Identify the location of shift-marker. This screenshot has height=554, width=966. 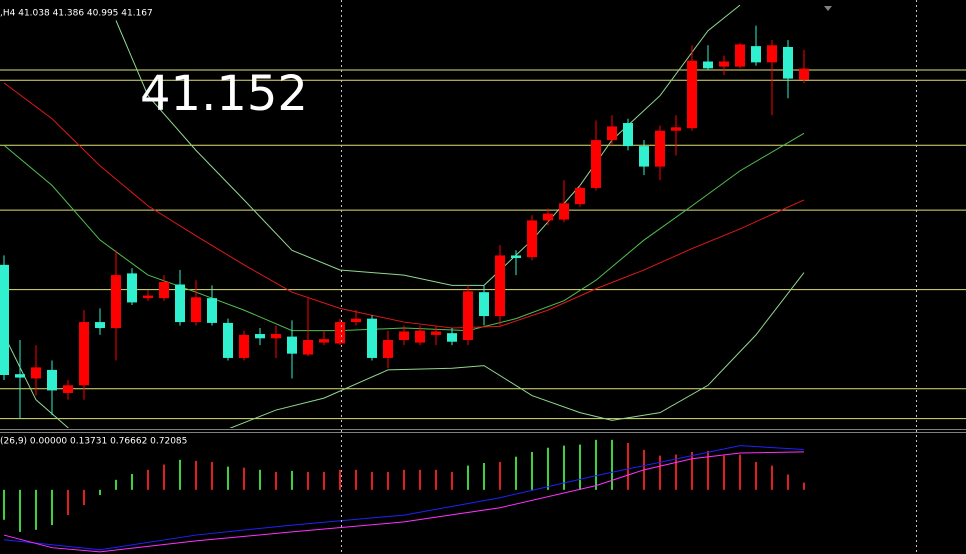
(828, 8).